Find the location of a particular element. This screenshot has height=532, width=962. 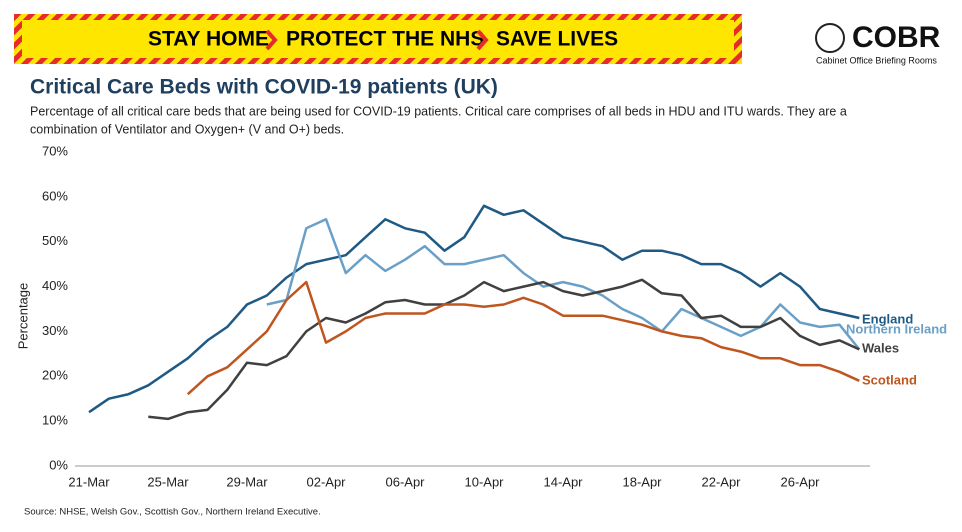

x-tick-label: 26-Apr is located at coordinates (800, 481).